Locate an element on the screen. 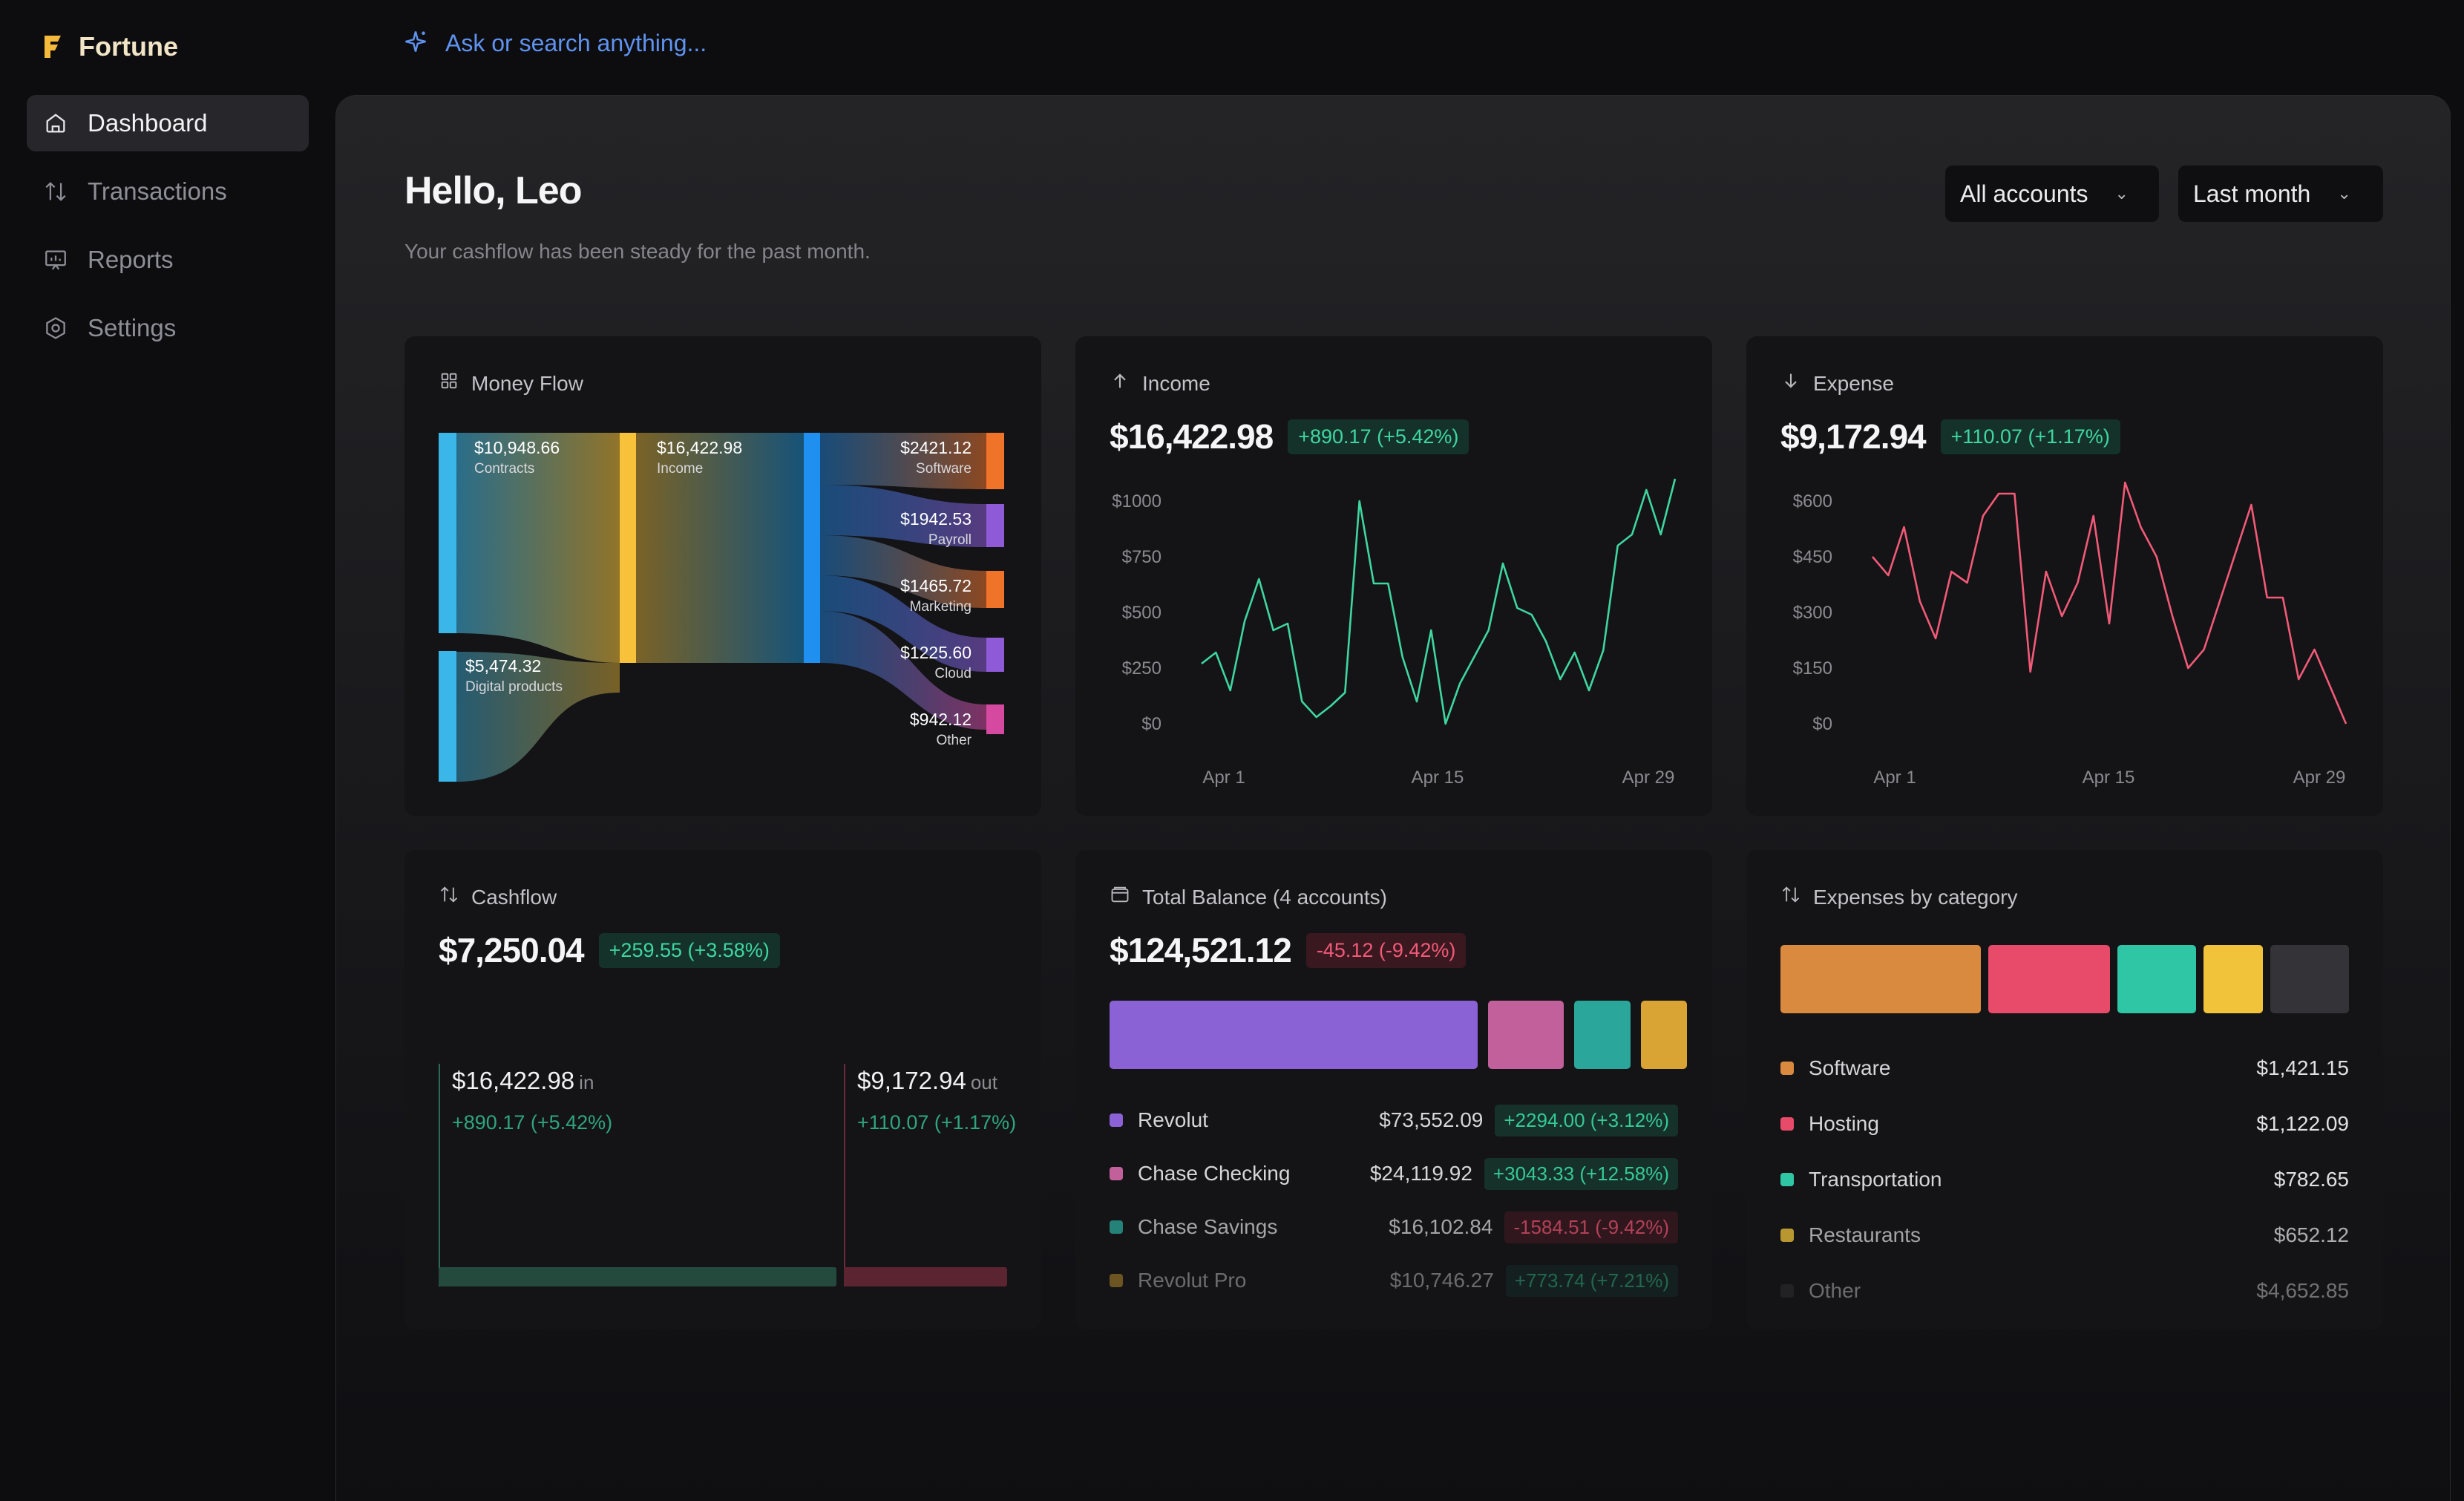  account-delta: -1584.51 (-9.42%) is located at coordinates (1591, 1227).